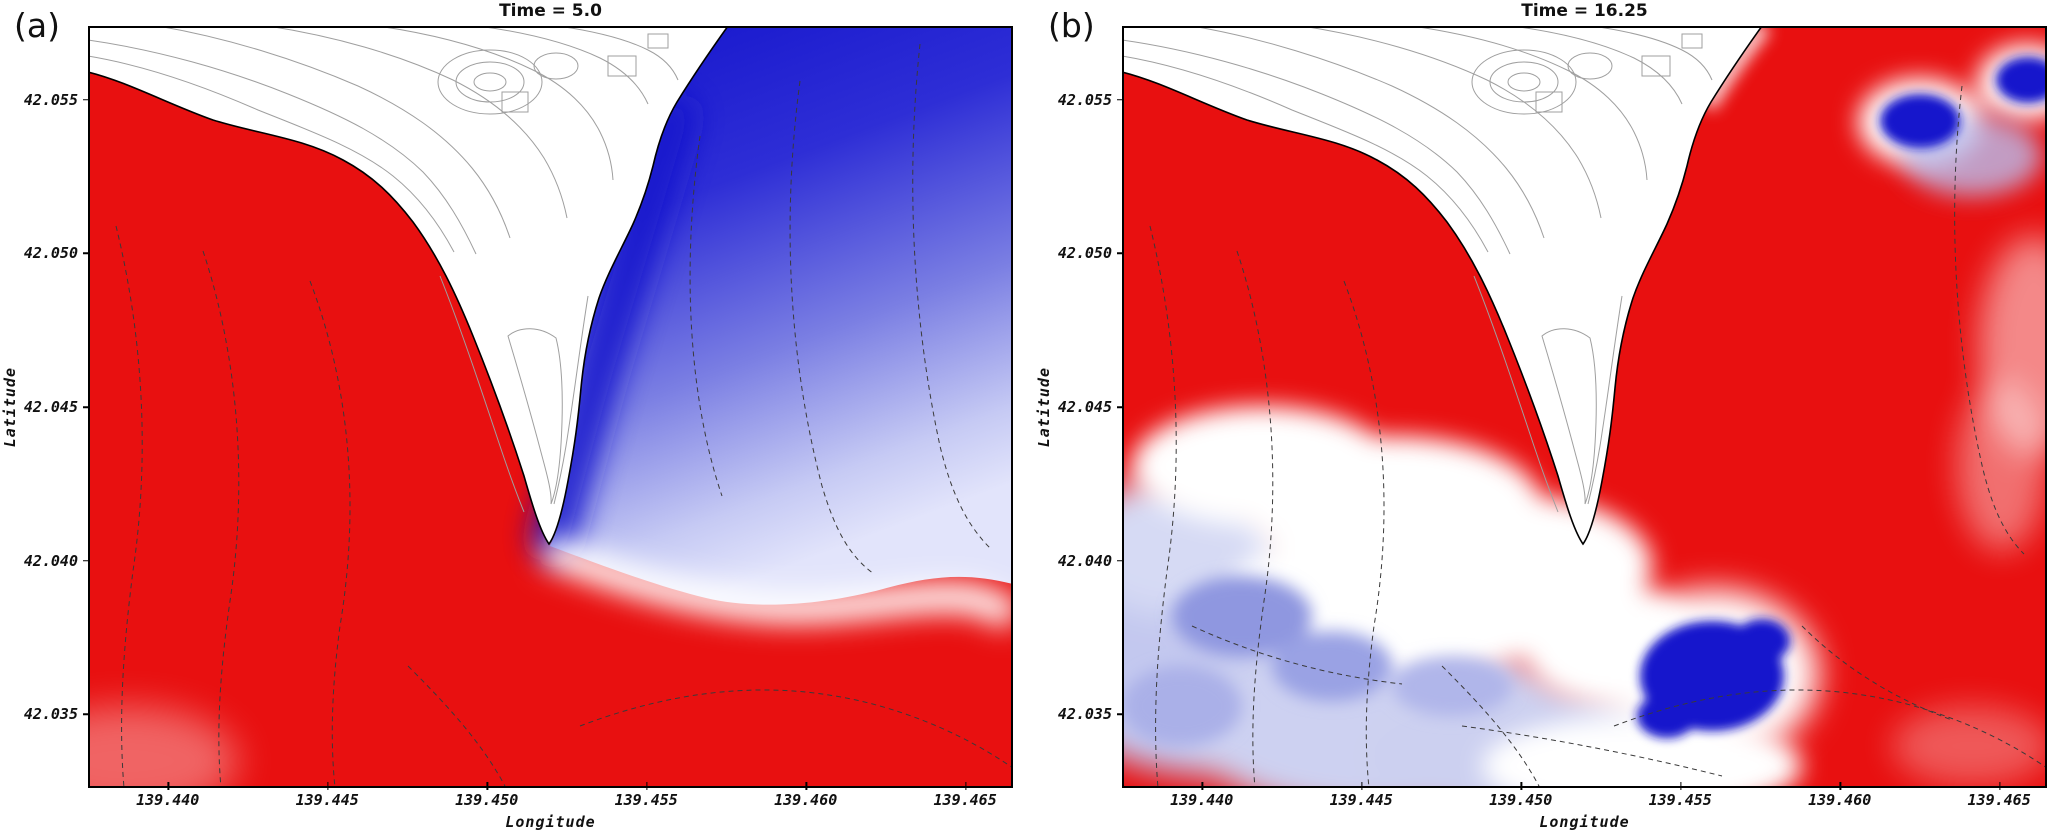  I want to click on red-blue-interface-band, so click(776, 583).